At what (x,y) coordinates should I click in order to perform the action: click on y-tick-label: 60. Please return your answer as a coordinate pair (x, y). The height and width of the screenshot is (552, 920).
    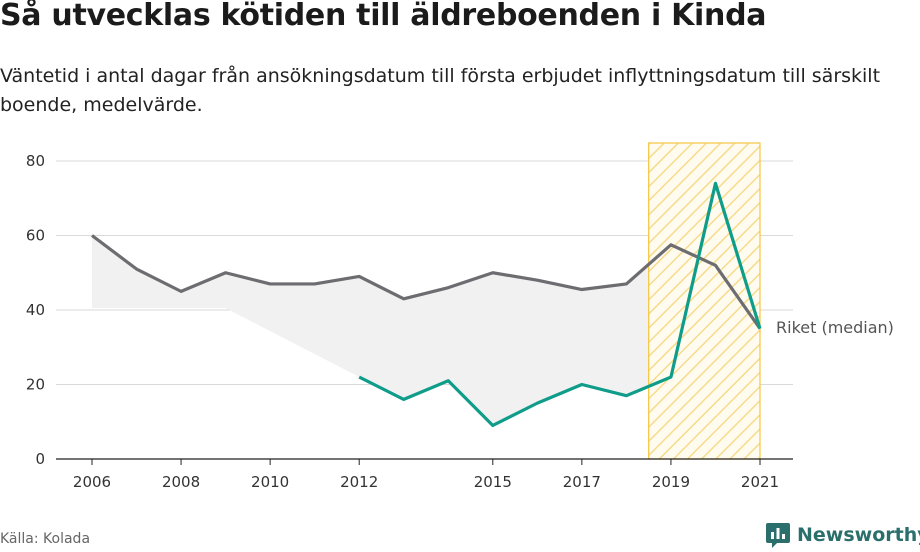
    Looking at the image, I should click on (35, 236).